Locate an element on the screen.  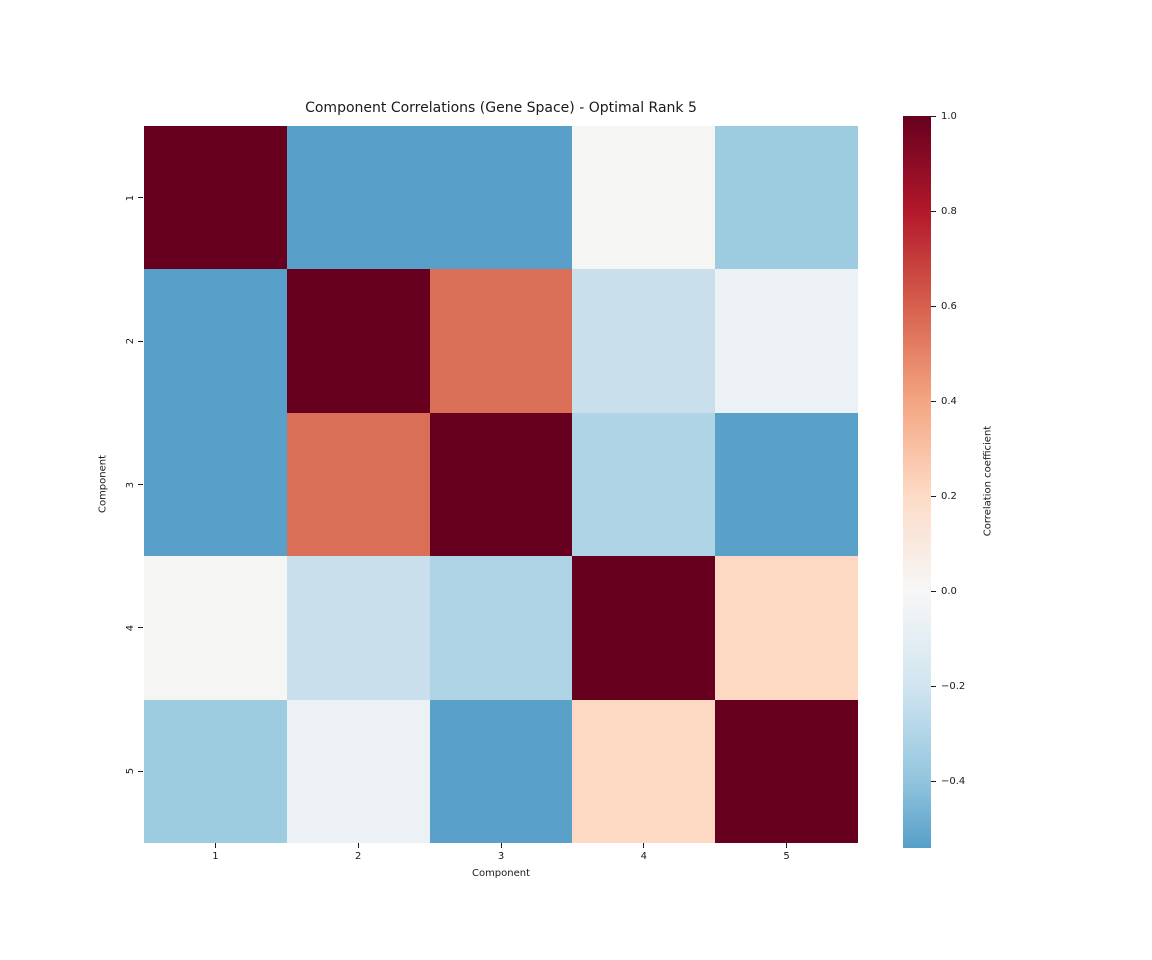
colorbar-label: Correlation coefficient is located at coordinates (988, 481).